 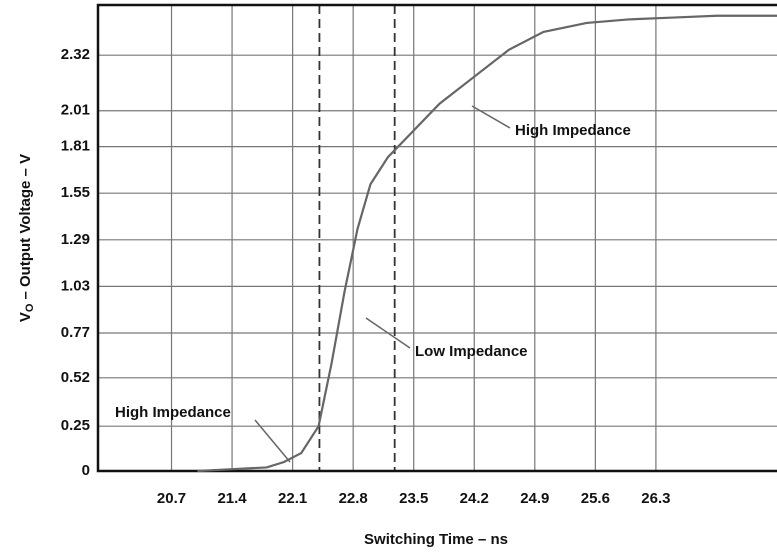 What do you see at coordinates (75, 425) in the screenshot?
I see `y-tick-label: 0.25` at bounding box center [75, 425].